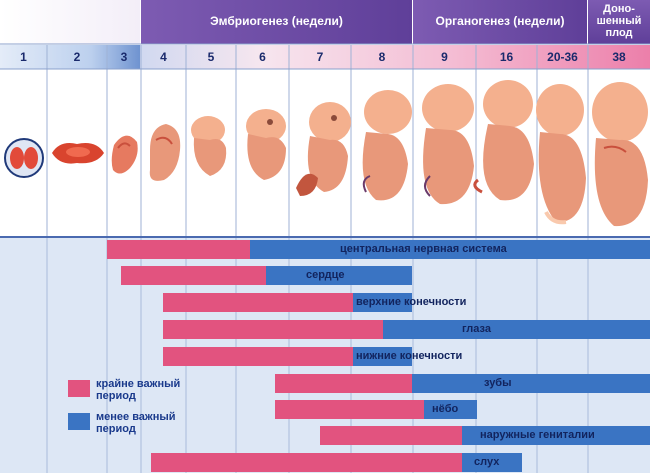 The height and width of the screenshot is (473, 650). I want to click on embryo-week-6-eye, so click(270, 122).